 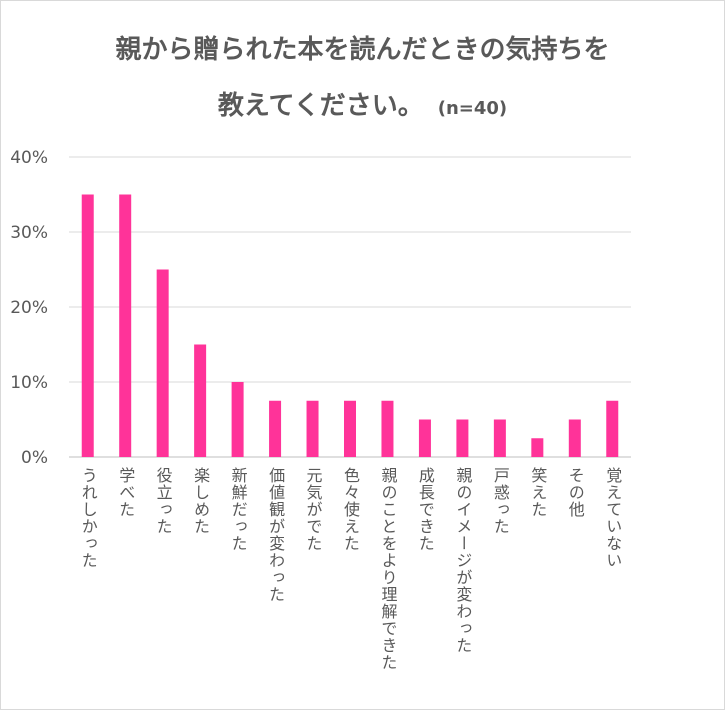 I want to click on chart-title-line2: 教えてください。 (n=40), so click(x=362, y=103).